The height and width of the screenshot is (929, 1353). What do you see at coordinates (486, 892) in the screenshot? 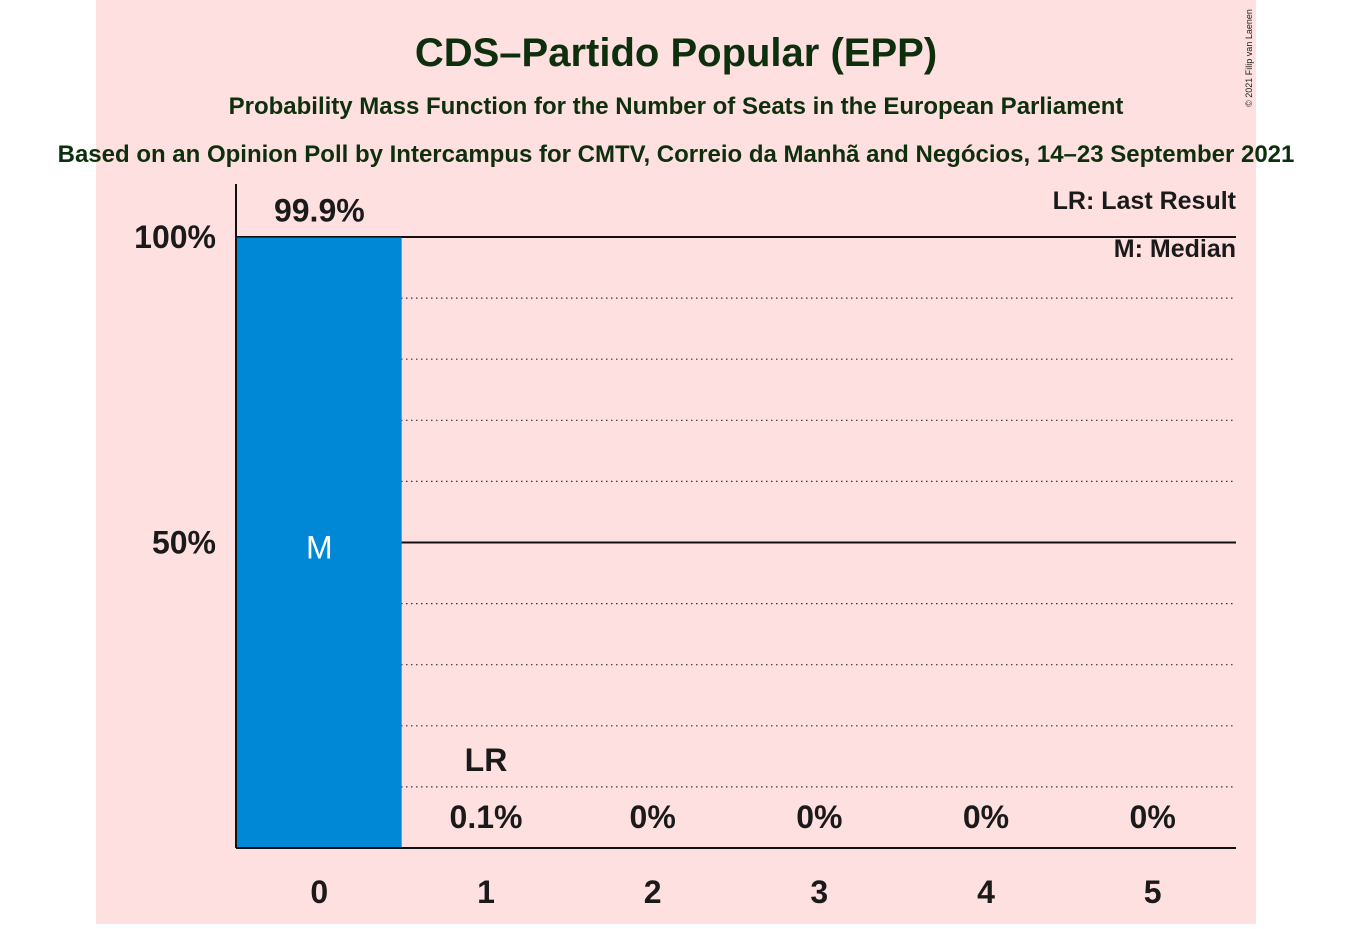
I see `x-tick-label: 1` at bounding box center [486, 892].